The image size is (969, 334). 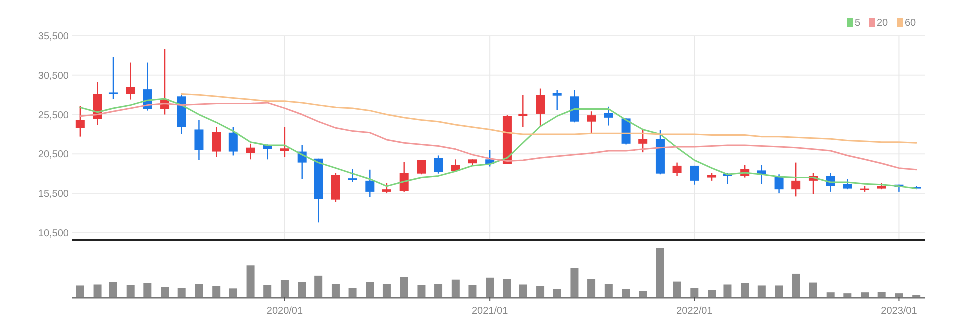 What do you see at coordinates (899, 311) in the screenshot?
I see `x-tick-label: 2023/01` at bounding box center [899, 311].